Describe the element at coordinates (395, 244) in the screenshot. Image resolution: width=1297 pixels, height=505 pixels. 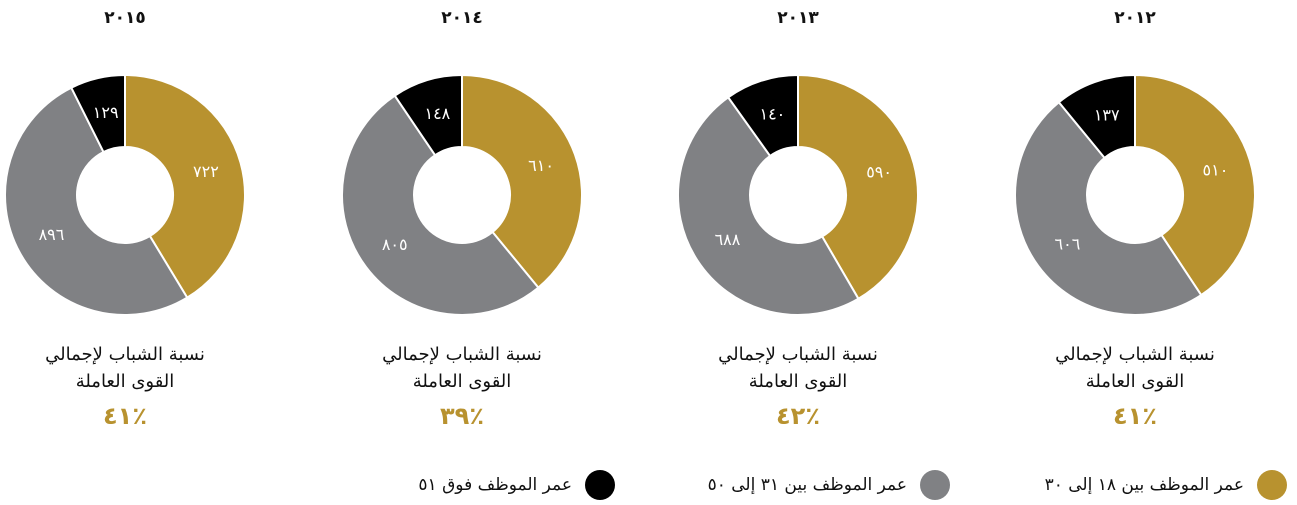
I see `data-label: ٨٠٥` at that location.